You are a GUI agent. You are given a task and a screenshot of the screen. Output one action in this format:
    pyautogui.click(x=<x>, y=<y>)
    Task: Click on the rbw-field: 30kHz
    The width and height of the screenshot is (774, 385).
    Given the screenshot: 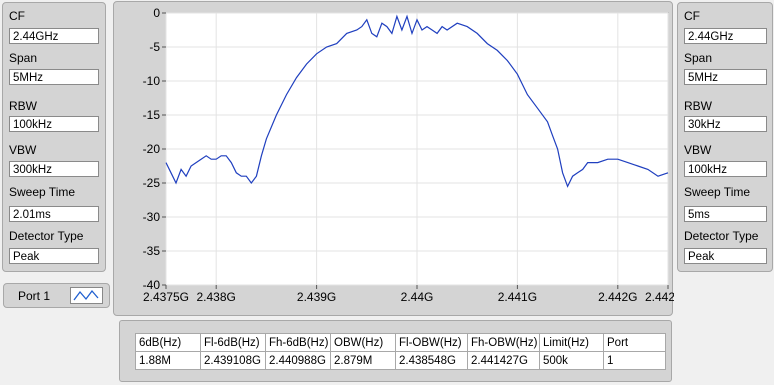 What is the action you would take?
    pyautogui.click(x=725, y=124)
    